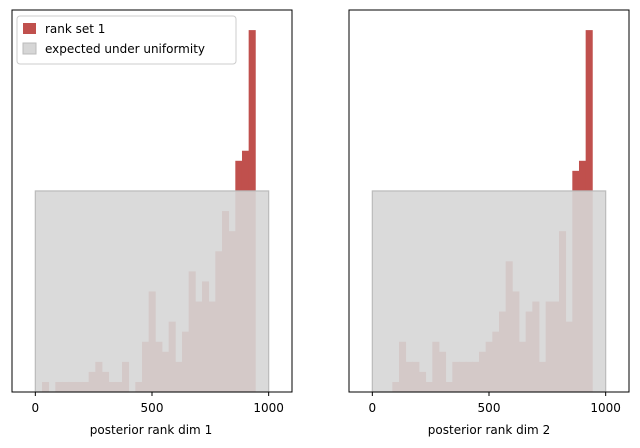  Describe the element at coordinates (151, 430) in the screenshot. I see `x-axis-label: posterior rank dim 1` at that location.